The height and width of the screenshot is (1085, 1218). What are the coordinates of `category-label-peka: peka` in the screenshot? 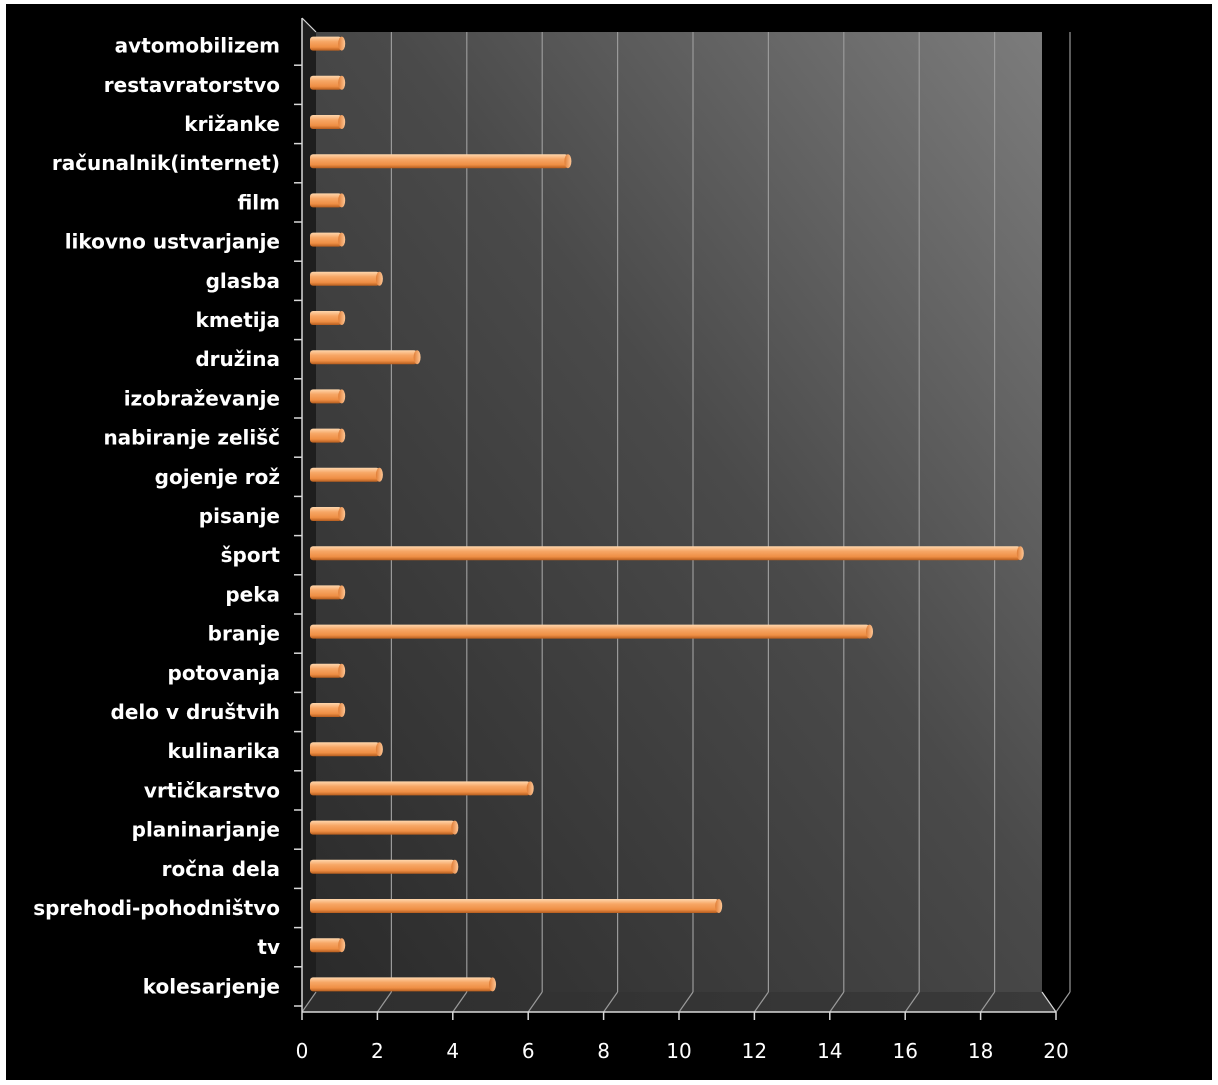 It's located at (252, 594).